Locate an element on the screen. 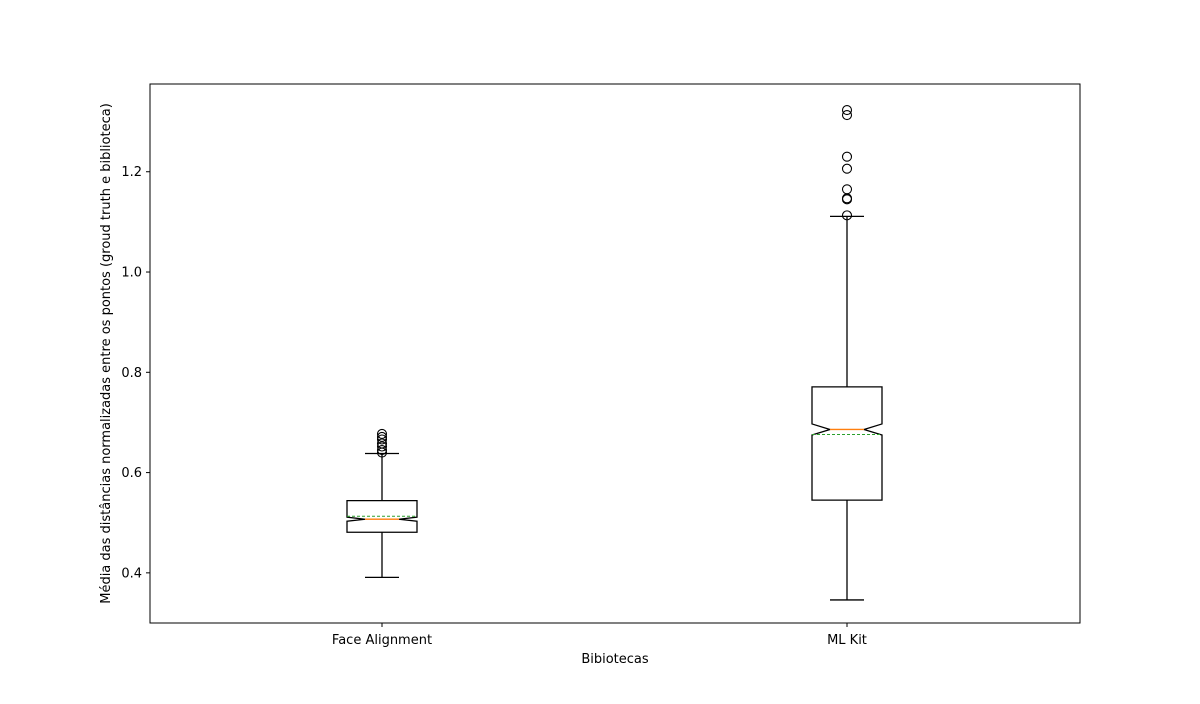  y-tick-label: 0.6 is located at coordinates (131, 473).